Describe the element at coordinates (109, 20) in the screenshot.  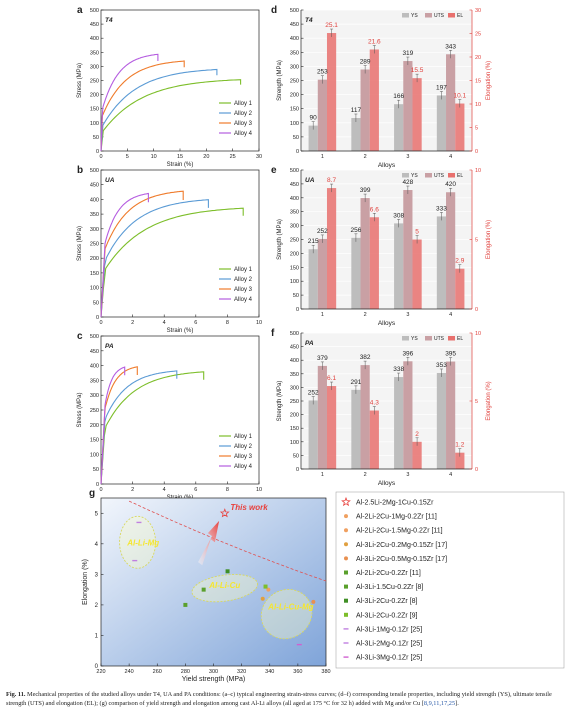
I see `panel-condition: T4` at that location.